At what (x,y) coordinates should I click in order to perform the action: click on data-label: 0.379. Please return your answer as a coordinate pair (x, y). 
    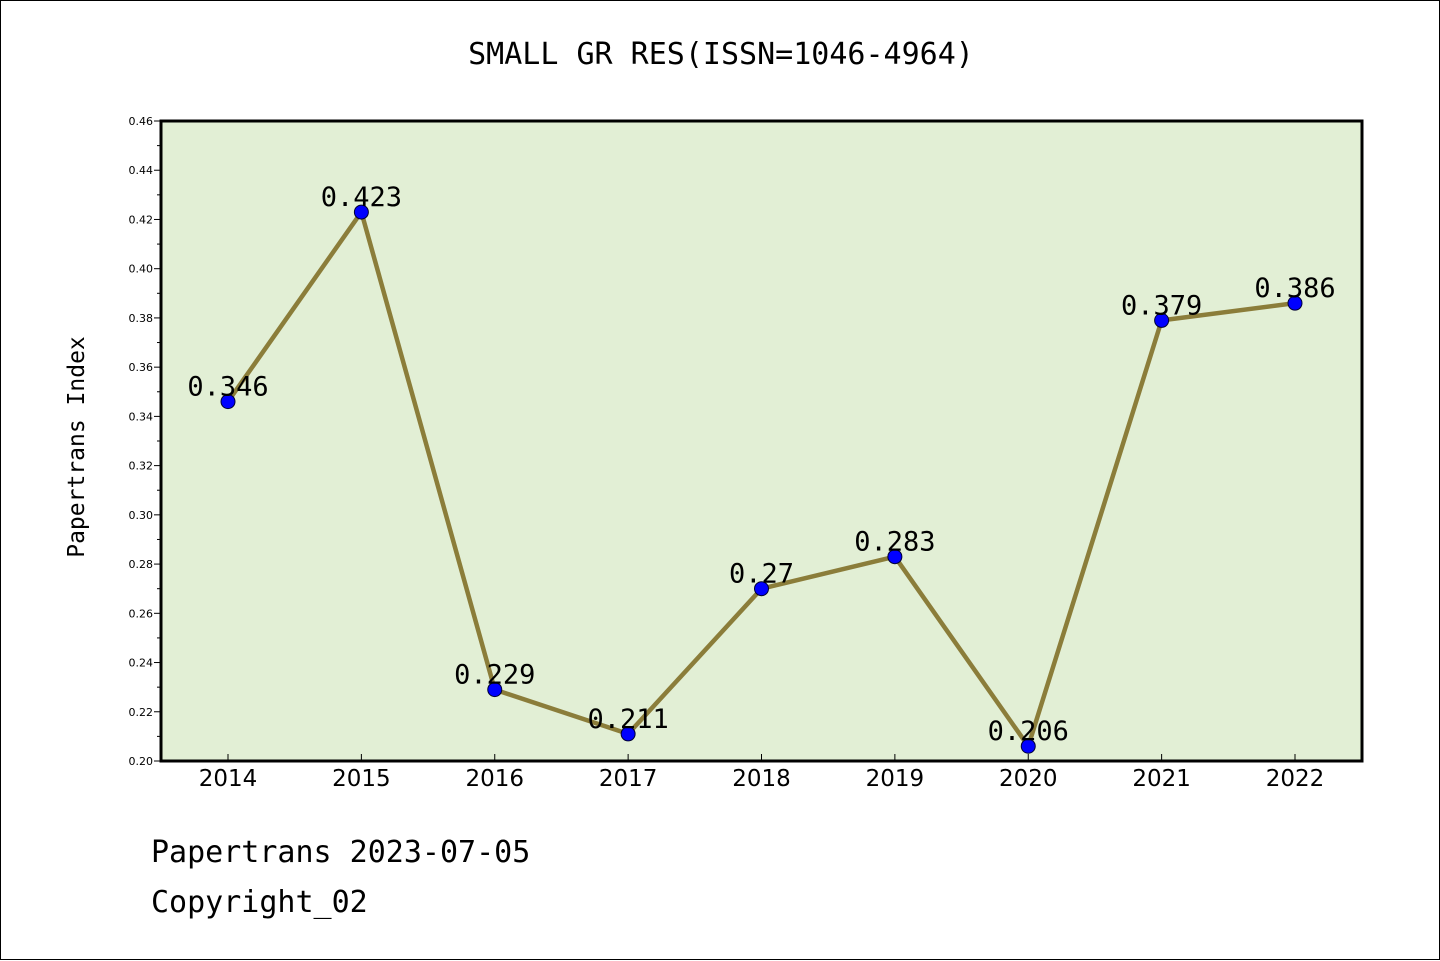
    Looking at the image, I should click on (1161, 305).